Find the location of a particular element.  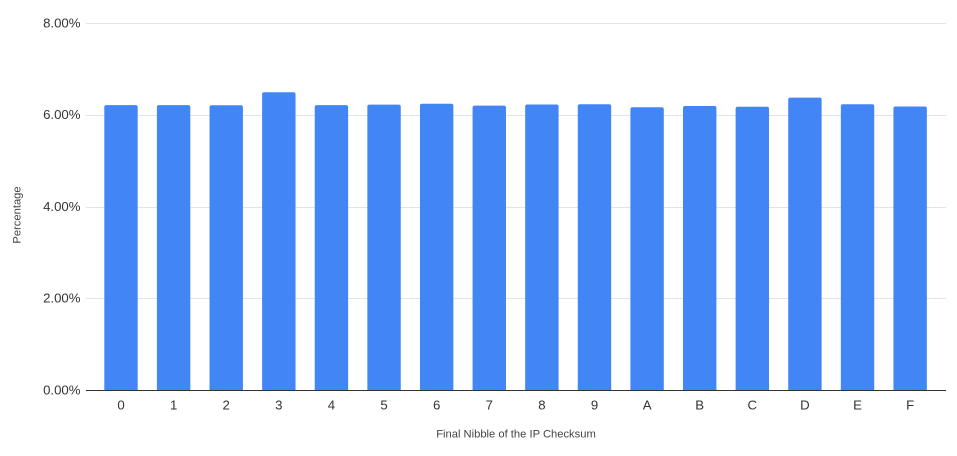

svg-text: 1 is located at coordinates (173, 405).